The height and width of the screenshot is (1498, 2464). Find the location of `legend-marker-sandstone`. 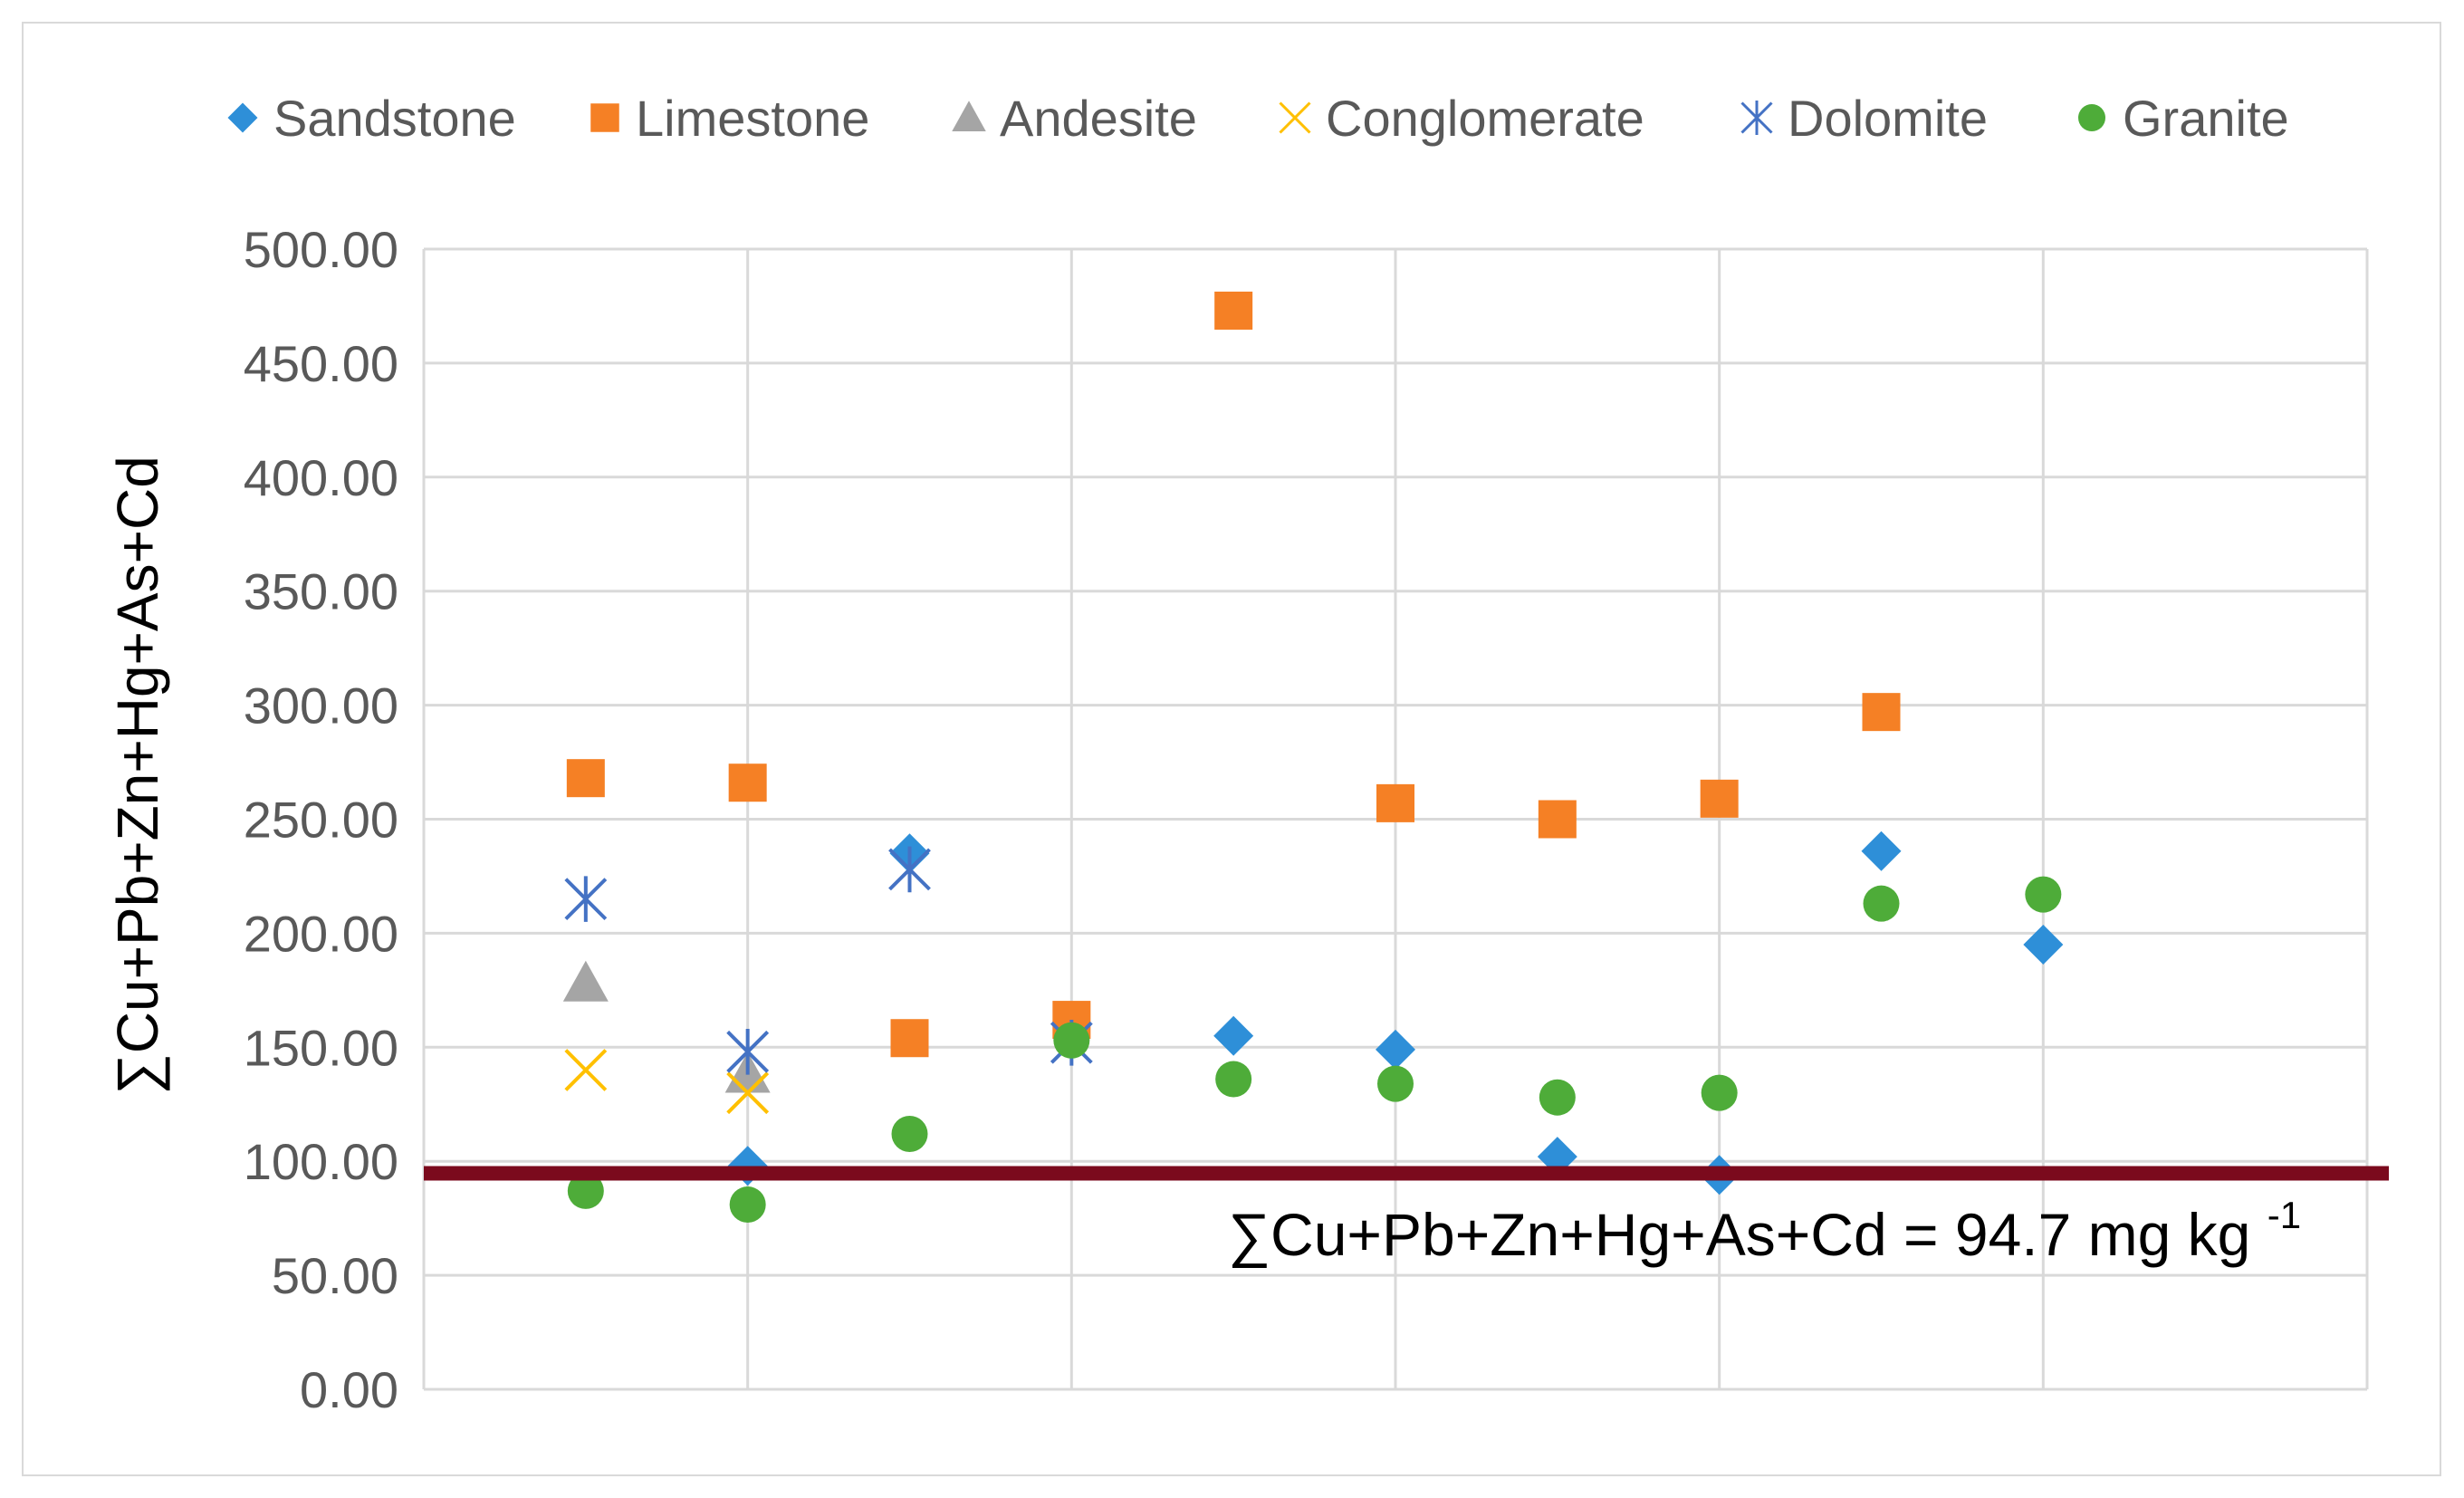

legend-marker-sandstone is located at coordinates (242, 117).